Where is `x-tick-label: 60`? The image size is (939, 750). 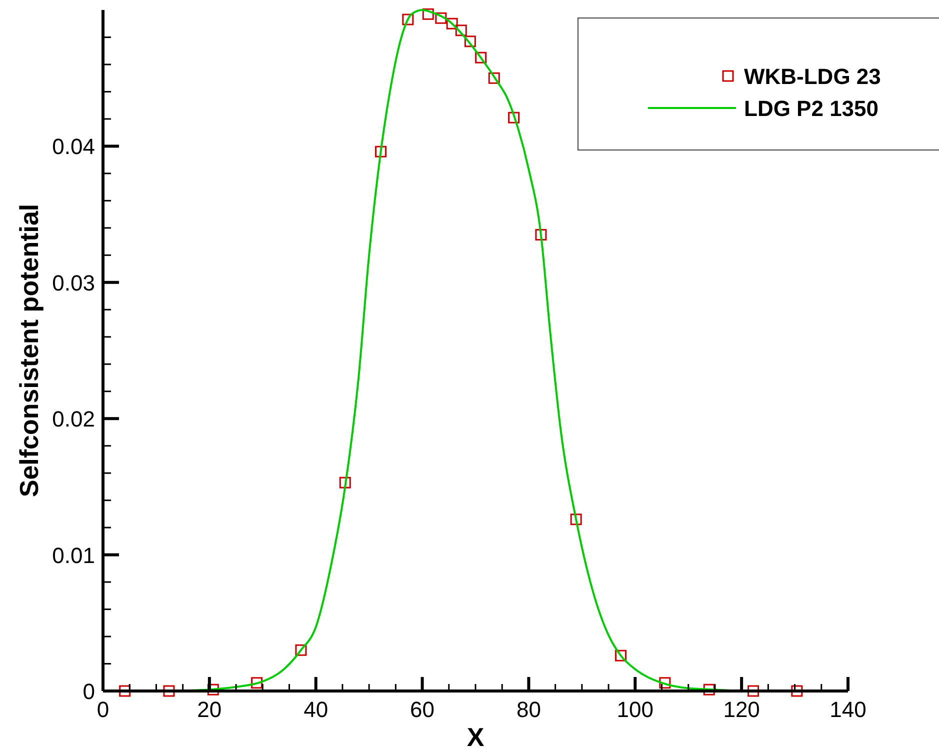 x-tick-label: 60 is located at coordinates (422, 709).